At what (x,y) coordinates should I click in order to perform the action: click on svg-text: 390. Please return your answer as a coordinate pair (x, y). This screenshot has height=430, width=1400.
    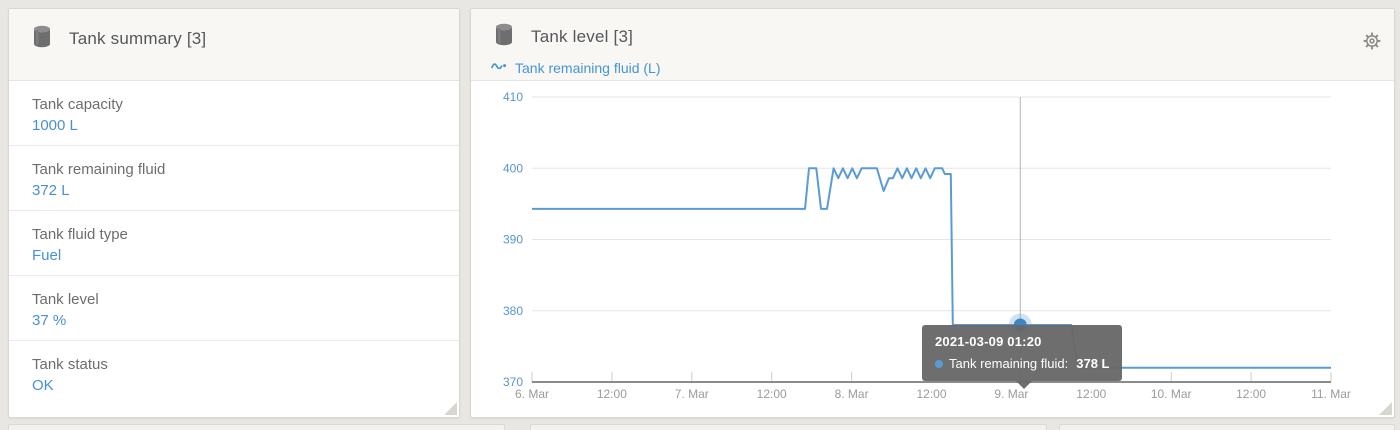
    Looking at the image, I should click on (513, 240).